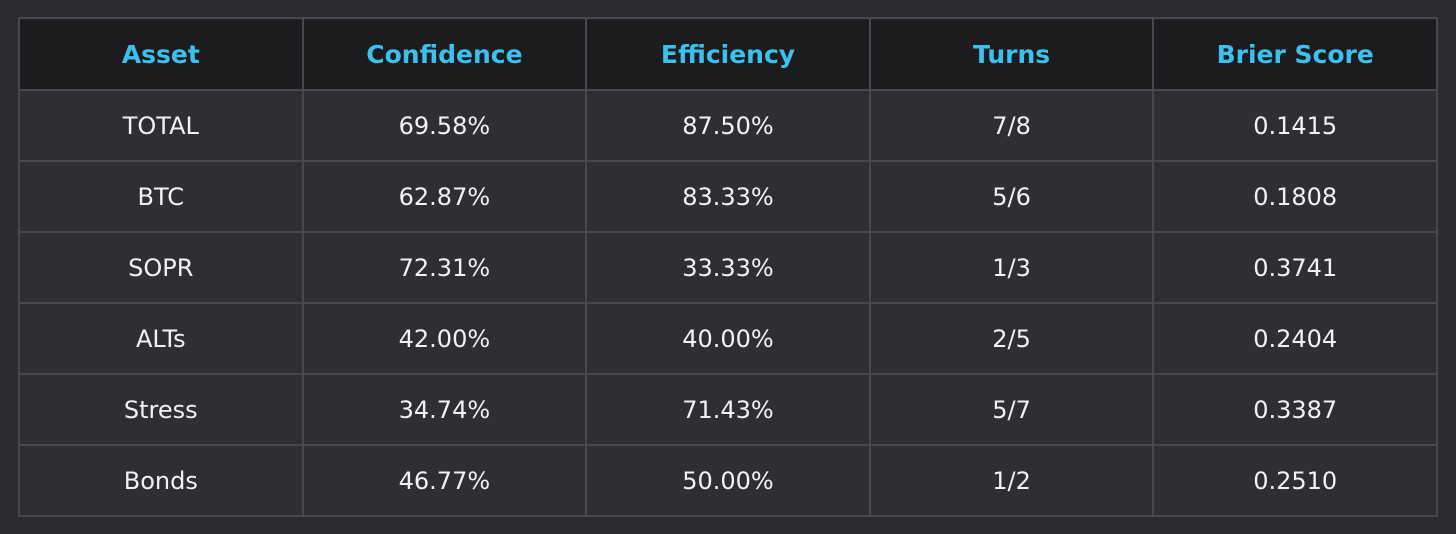 This screenshot has height=534, width=1456. I want to click on header-confidence: Confidence, so click(444, 54).